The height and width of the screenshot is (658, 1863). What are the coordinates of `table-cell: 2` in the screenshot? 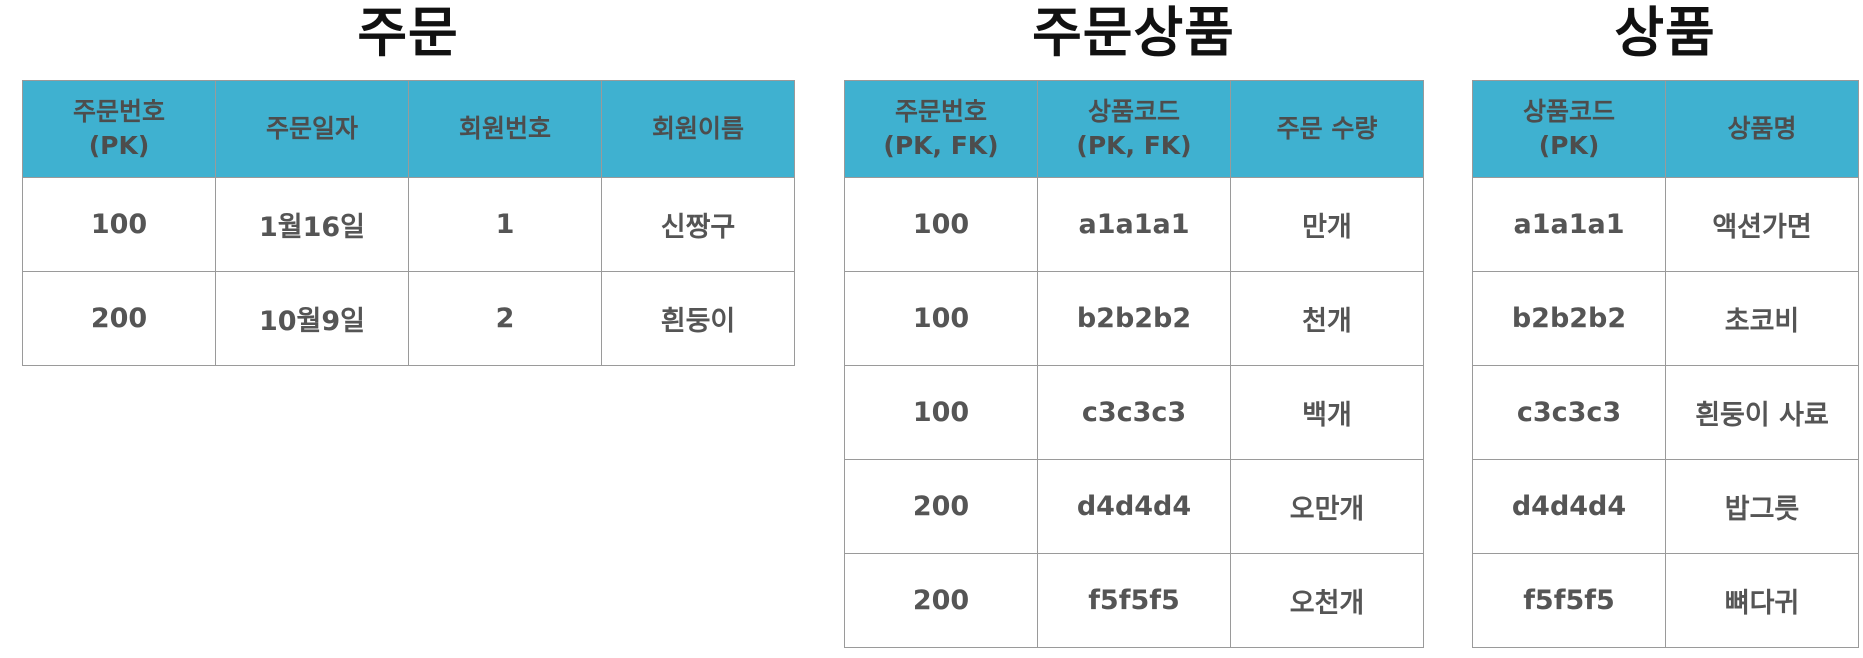 It's located at (505, 318).